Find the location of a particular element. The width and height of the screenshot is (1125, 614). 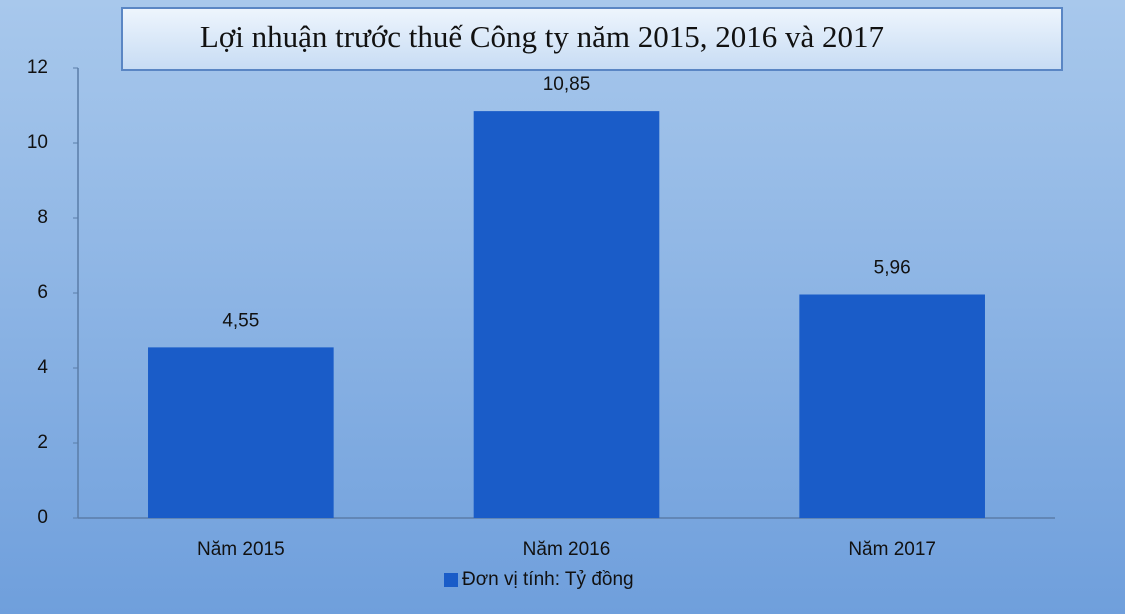

data-label: 4,55 is located at coordinates (240, 320).